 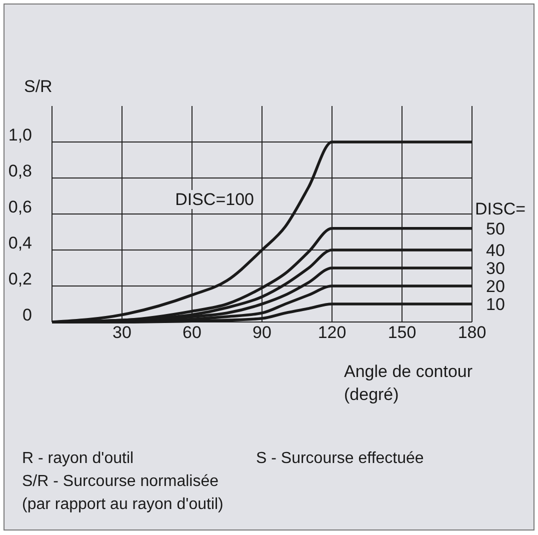 What do you see at coordinates (20, 242) in the screenshot?
I see `y-tick-label: 0,4` at bounding box center [20, 242].